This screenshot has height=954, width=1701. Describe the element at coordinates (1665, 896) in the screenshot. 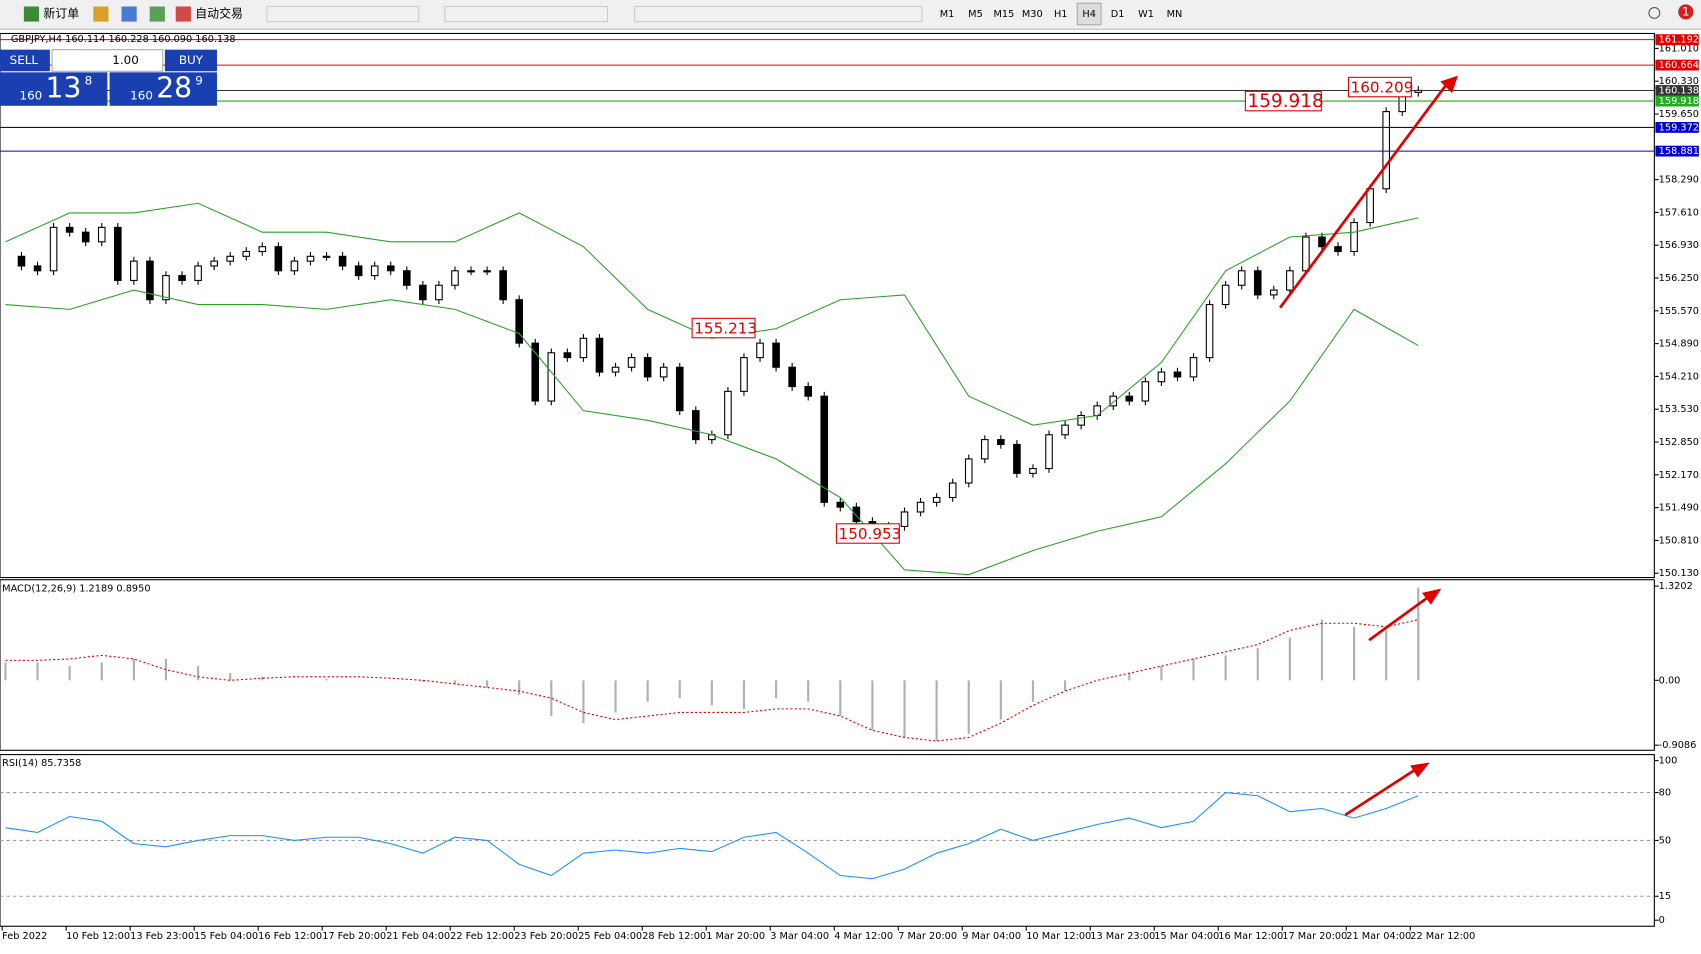

I see `y-tick-label: 15` at that location.